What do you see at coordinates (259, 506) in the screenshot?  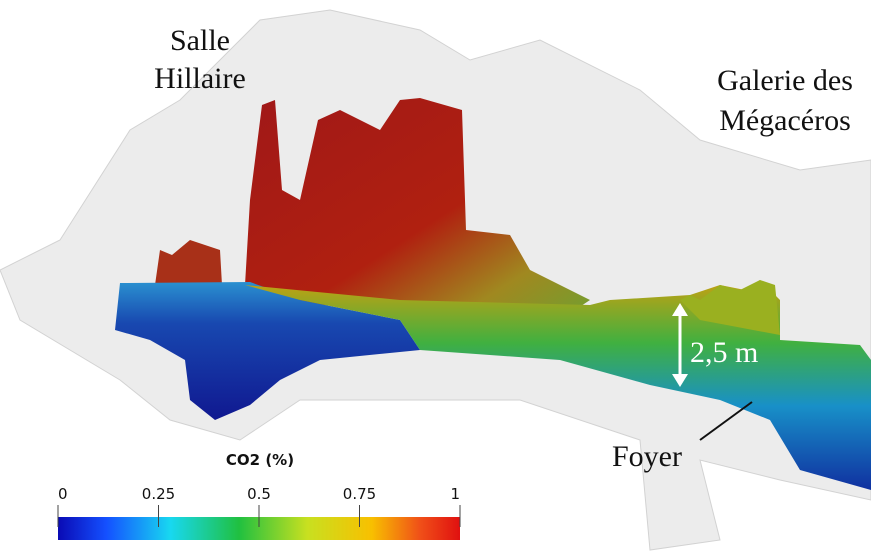 I see `colorbar-ticks: 0 0.25 0.5 0.75 1` at bounding box center [259, 506].